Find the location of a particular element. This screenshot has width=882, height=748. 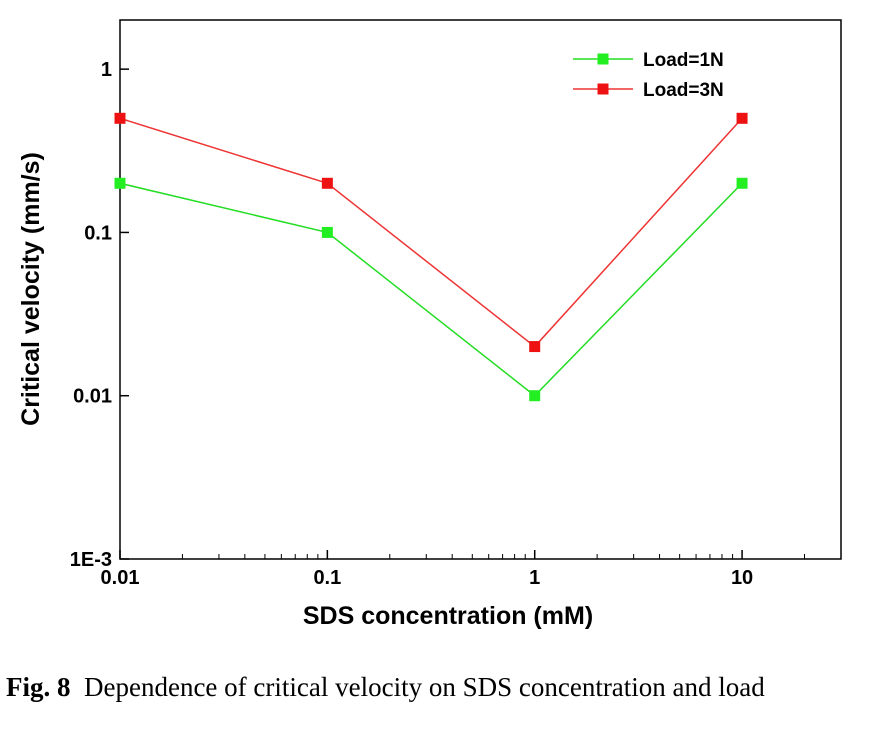

x-tick-label: 0.1 is located at coordinates (327, 578).